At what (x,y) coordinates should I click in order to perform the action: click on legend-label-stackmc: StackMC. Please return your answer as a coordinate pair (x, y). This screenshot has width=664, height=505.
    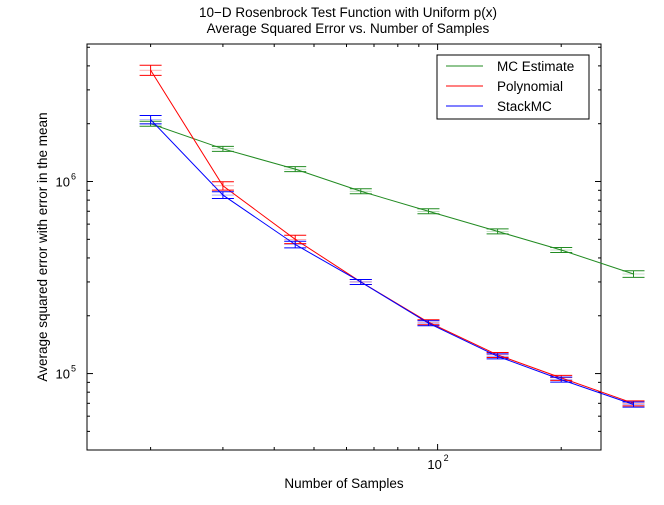
    Looking at the image, I should click on (524, 106).